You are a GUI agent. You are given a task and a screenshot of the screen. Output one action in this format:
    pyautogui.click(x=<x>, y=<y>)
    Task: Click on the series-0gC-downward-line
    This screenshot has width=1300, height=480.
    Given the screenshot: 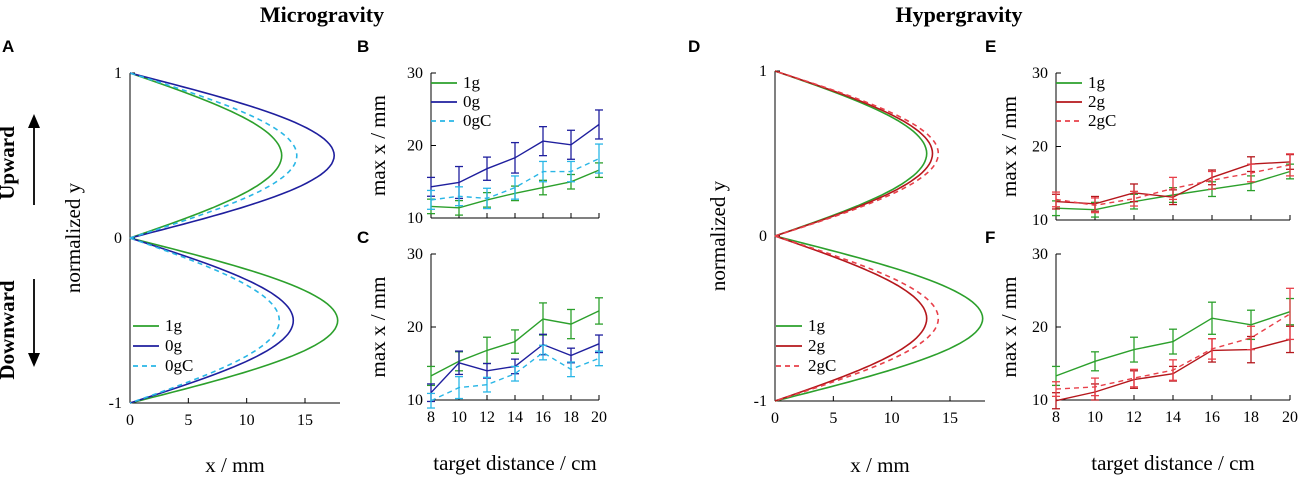 What is the action you would take?
    pyautogui.click(x=205, y=320)
    